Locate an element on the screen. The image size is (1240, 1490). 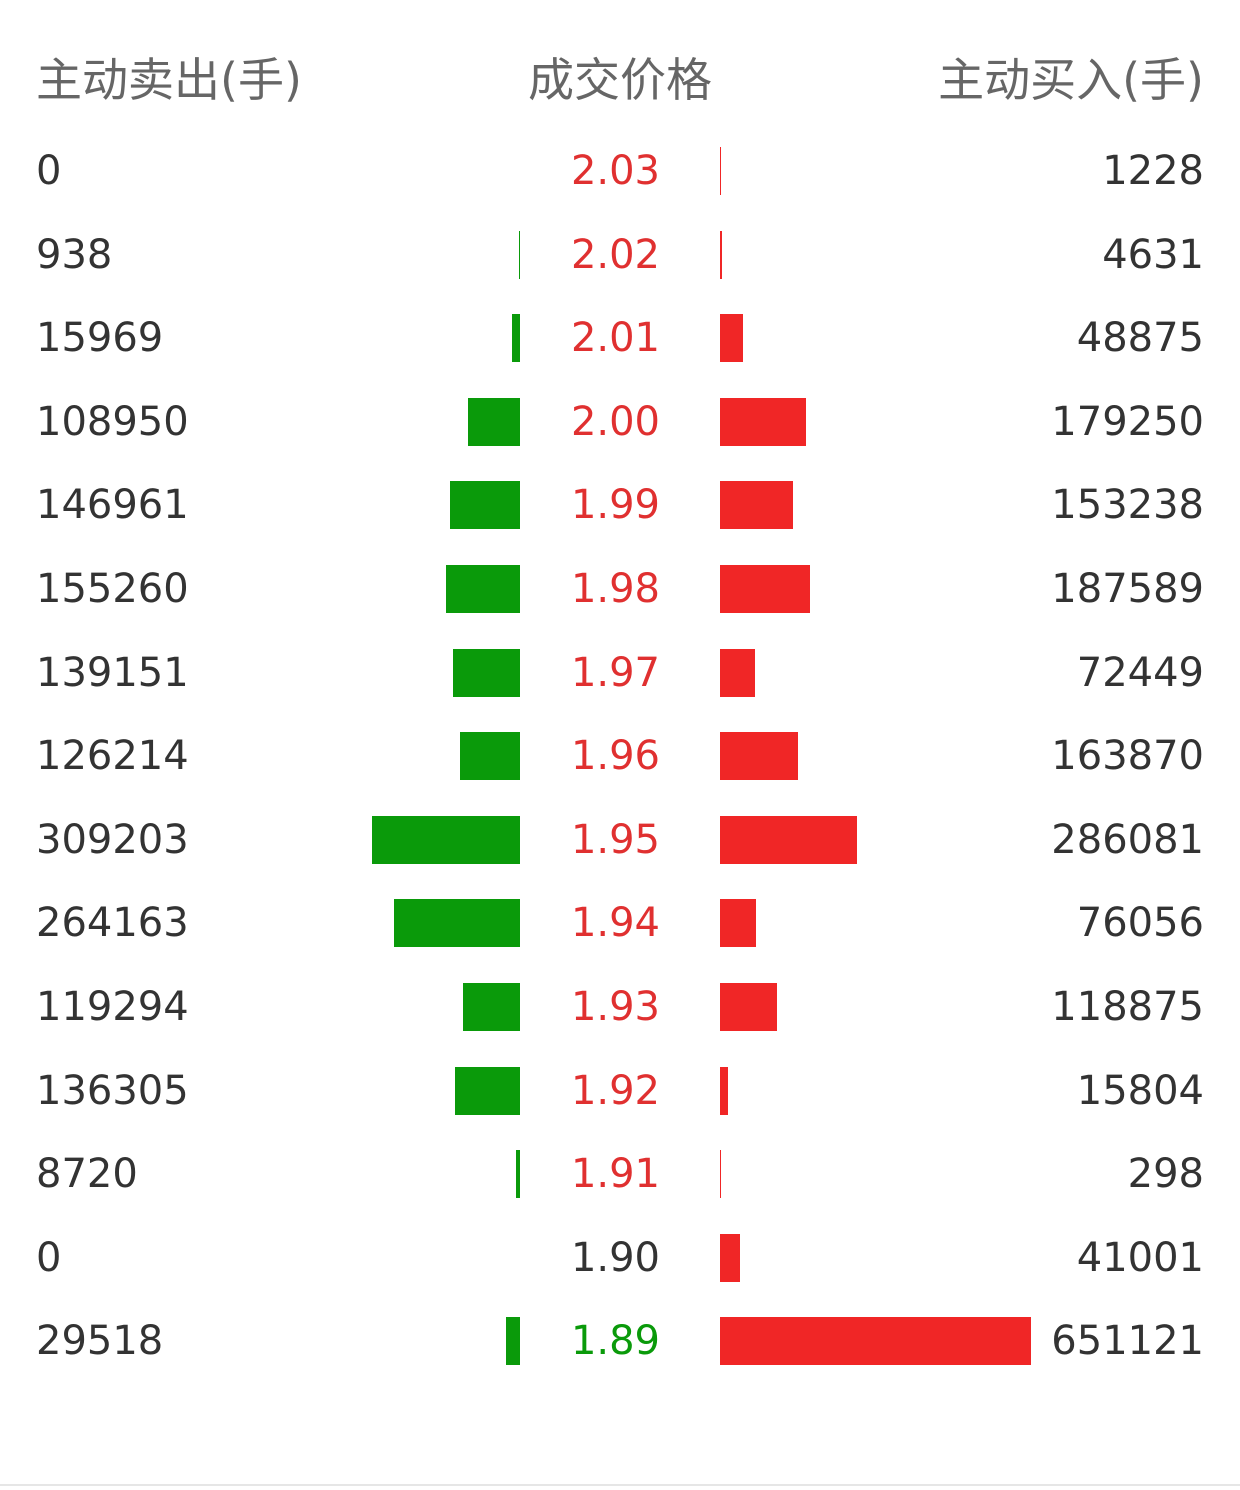
sell-volume: 309203 is located at coordinates (112, 839).